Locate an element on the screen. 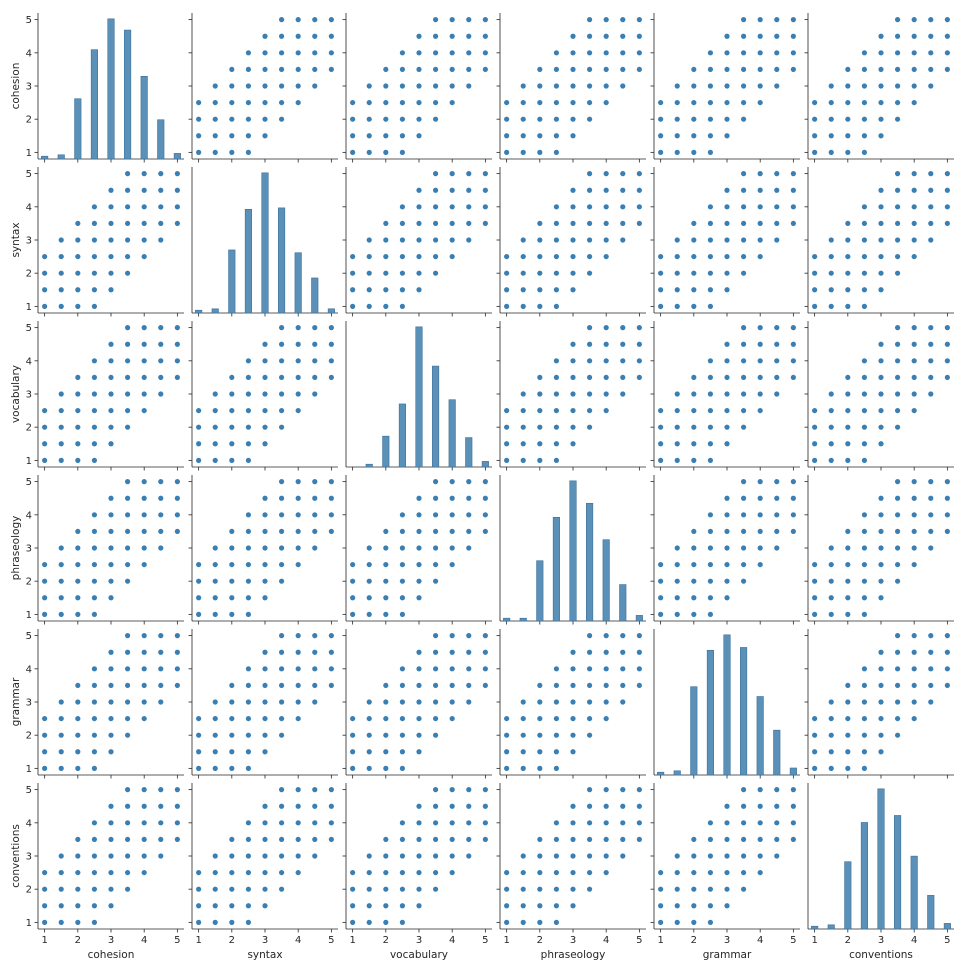 This screenshot has width=974, height=971. x-tick-label: 1 is located at coordinates (506, 940).